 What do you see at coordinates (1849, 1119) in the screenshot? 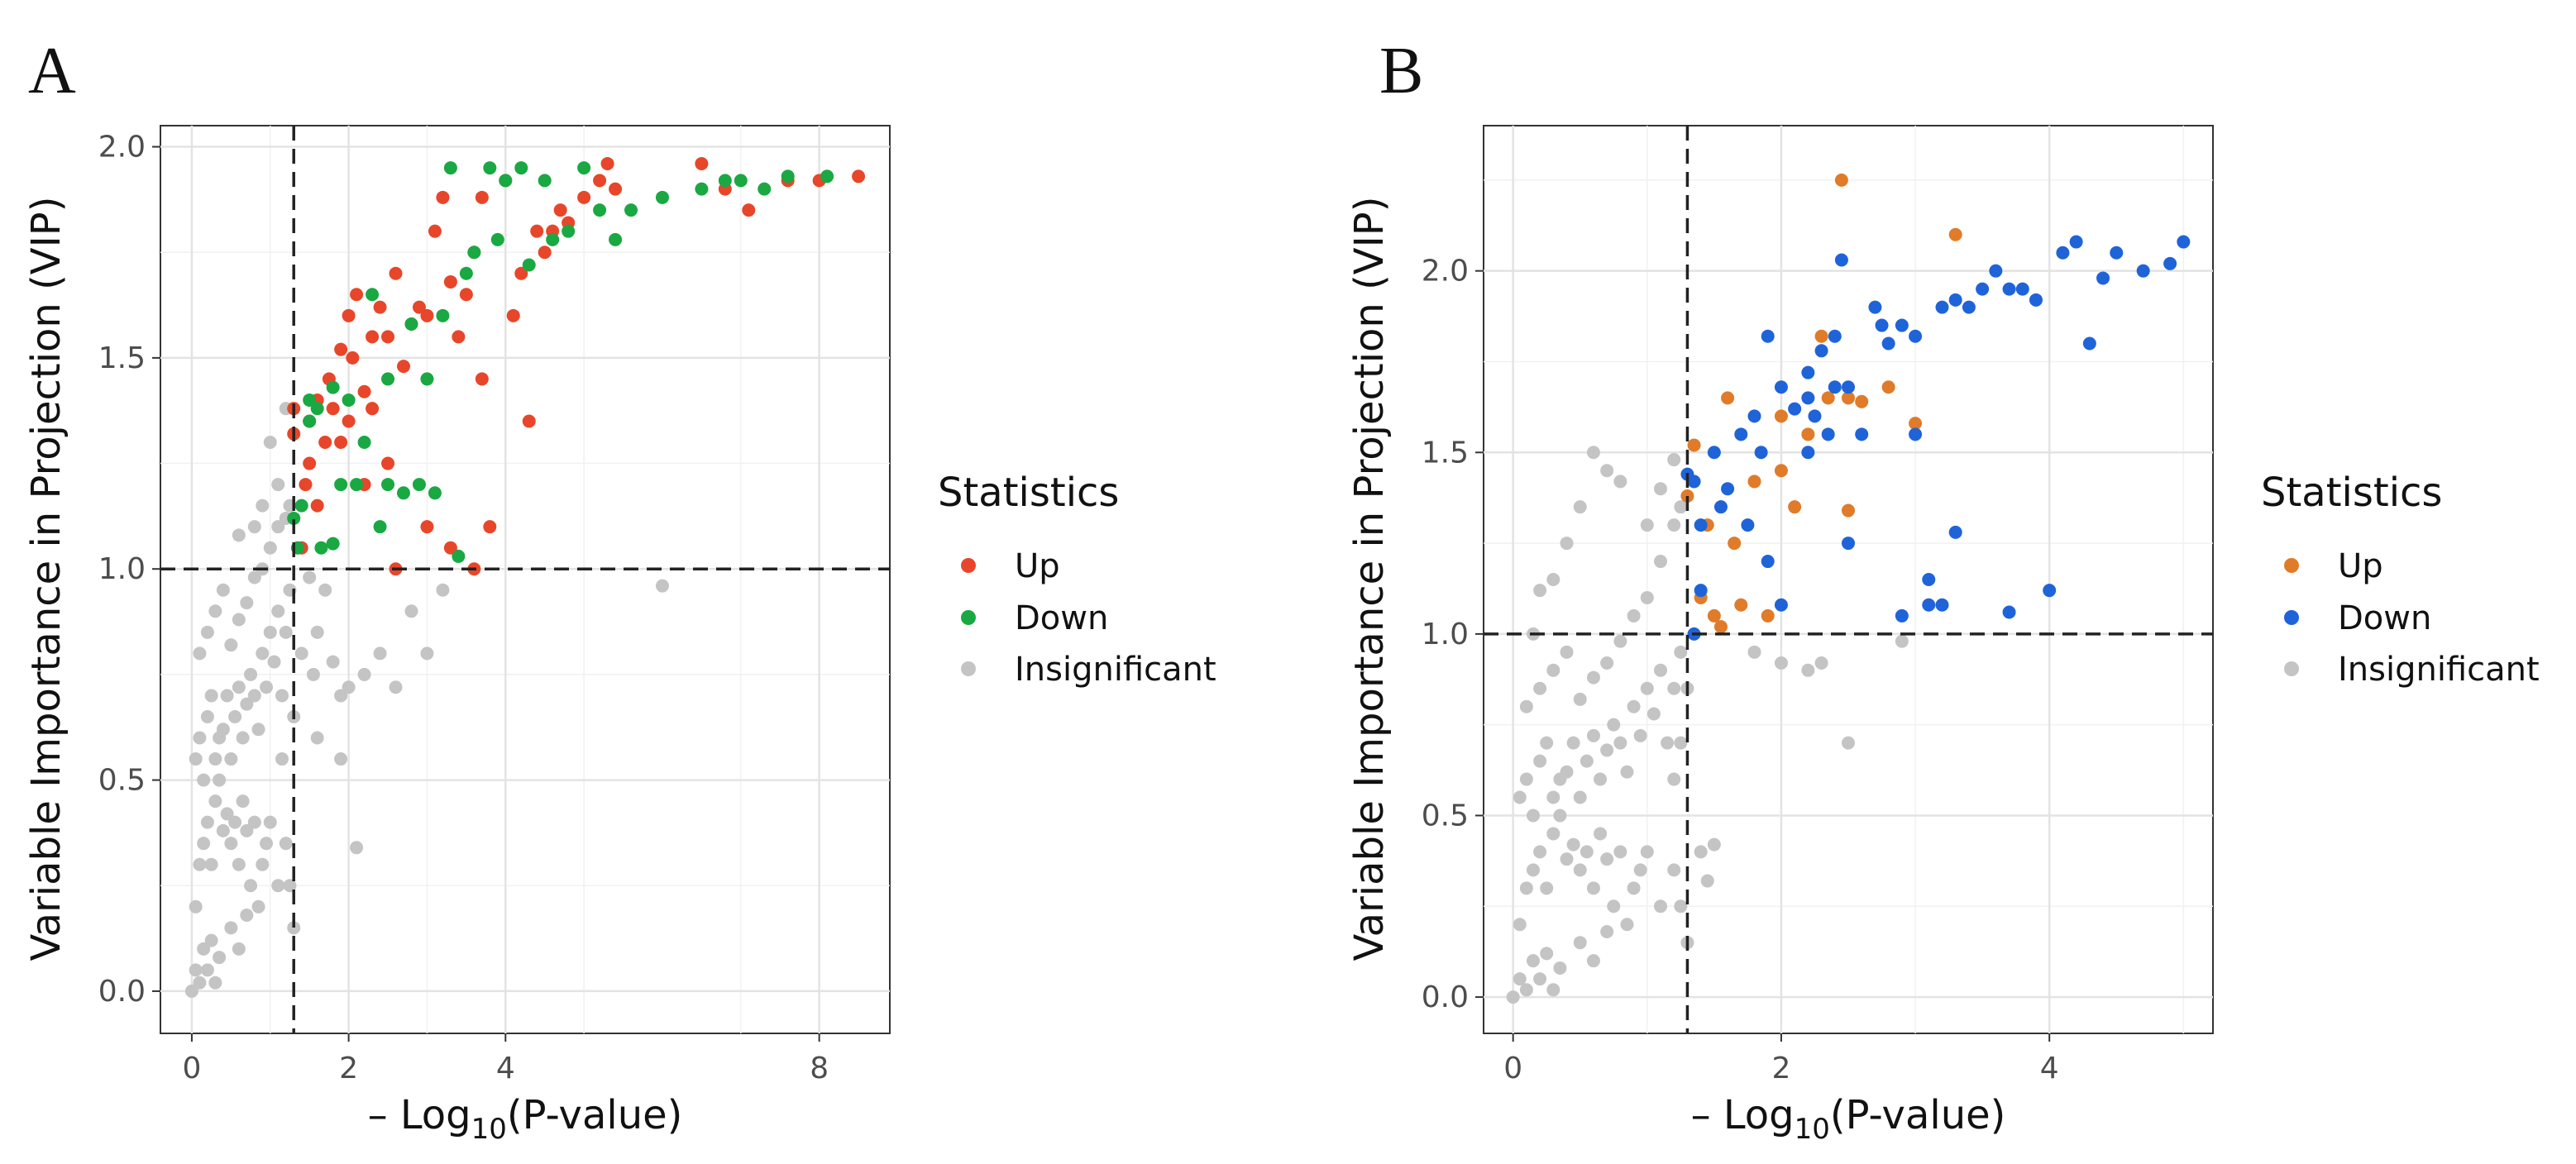
I see `panel-b-x-axis-title: – Log10(P-value)` at bounding box center [1849, 1119].